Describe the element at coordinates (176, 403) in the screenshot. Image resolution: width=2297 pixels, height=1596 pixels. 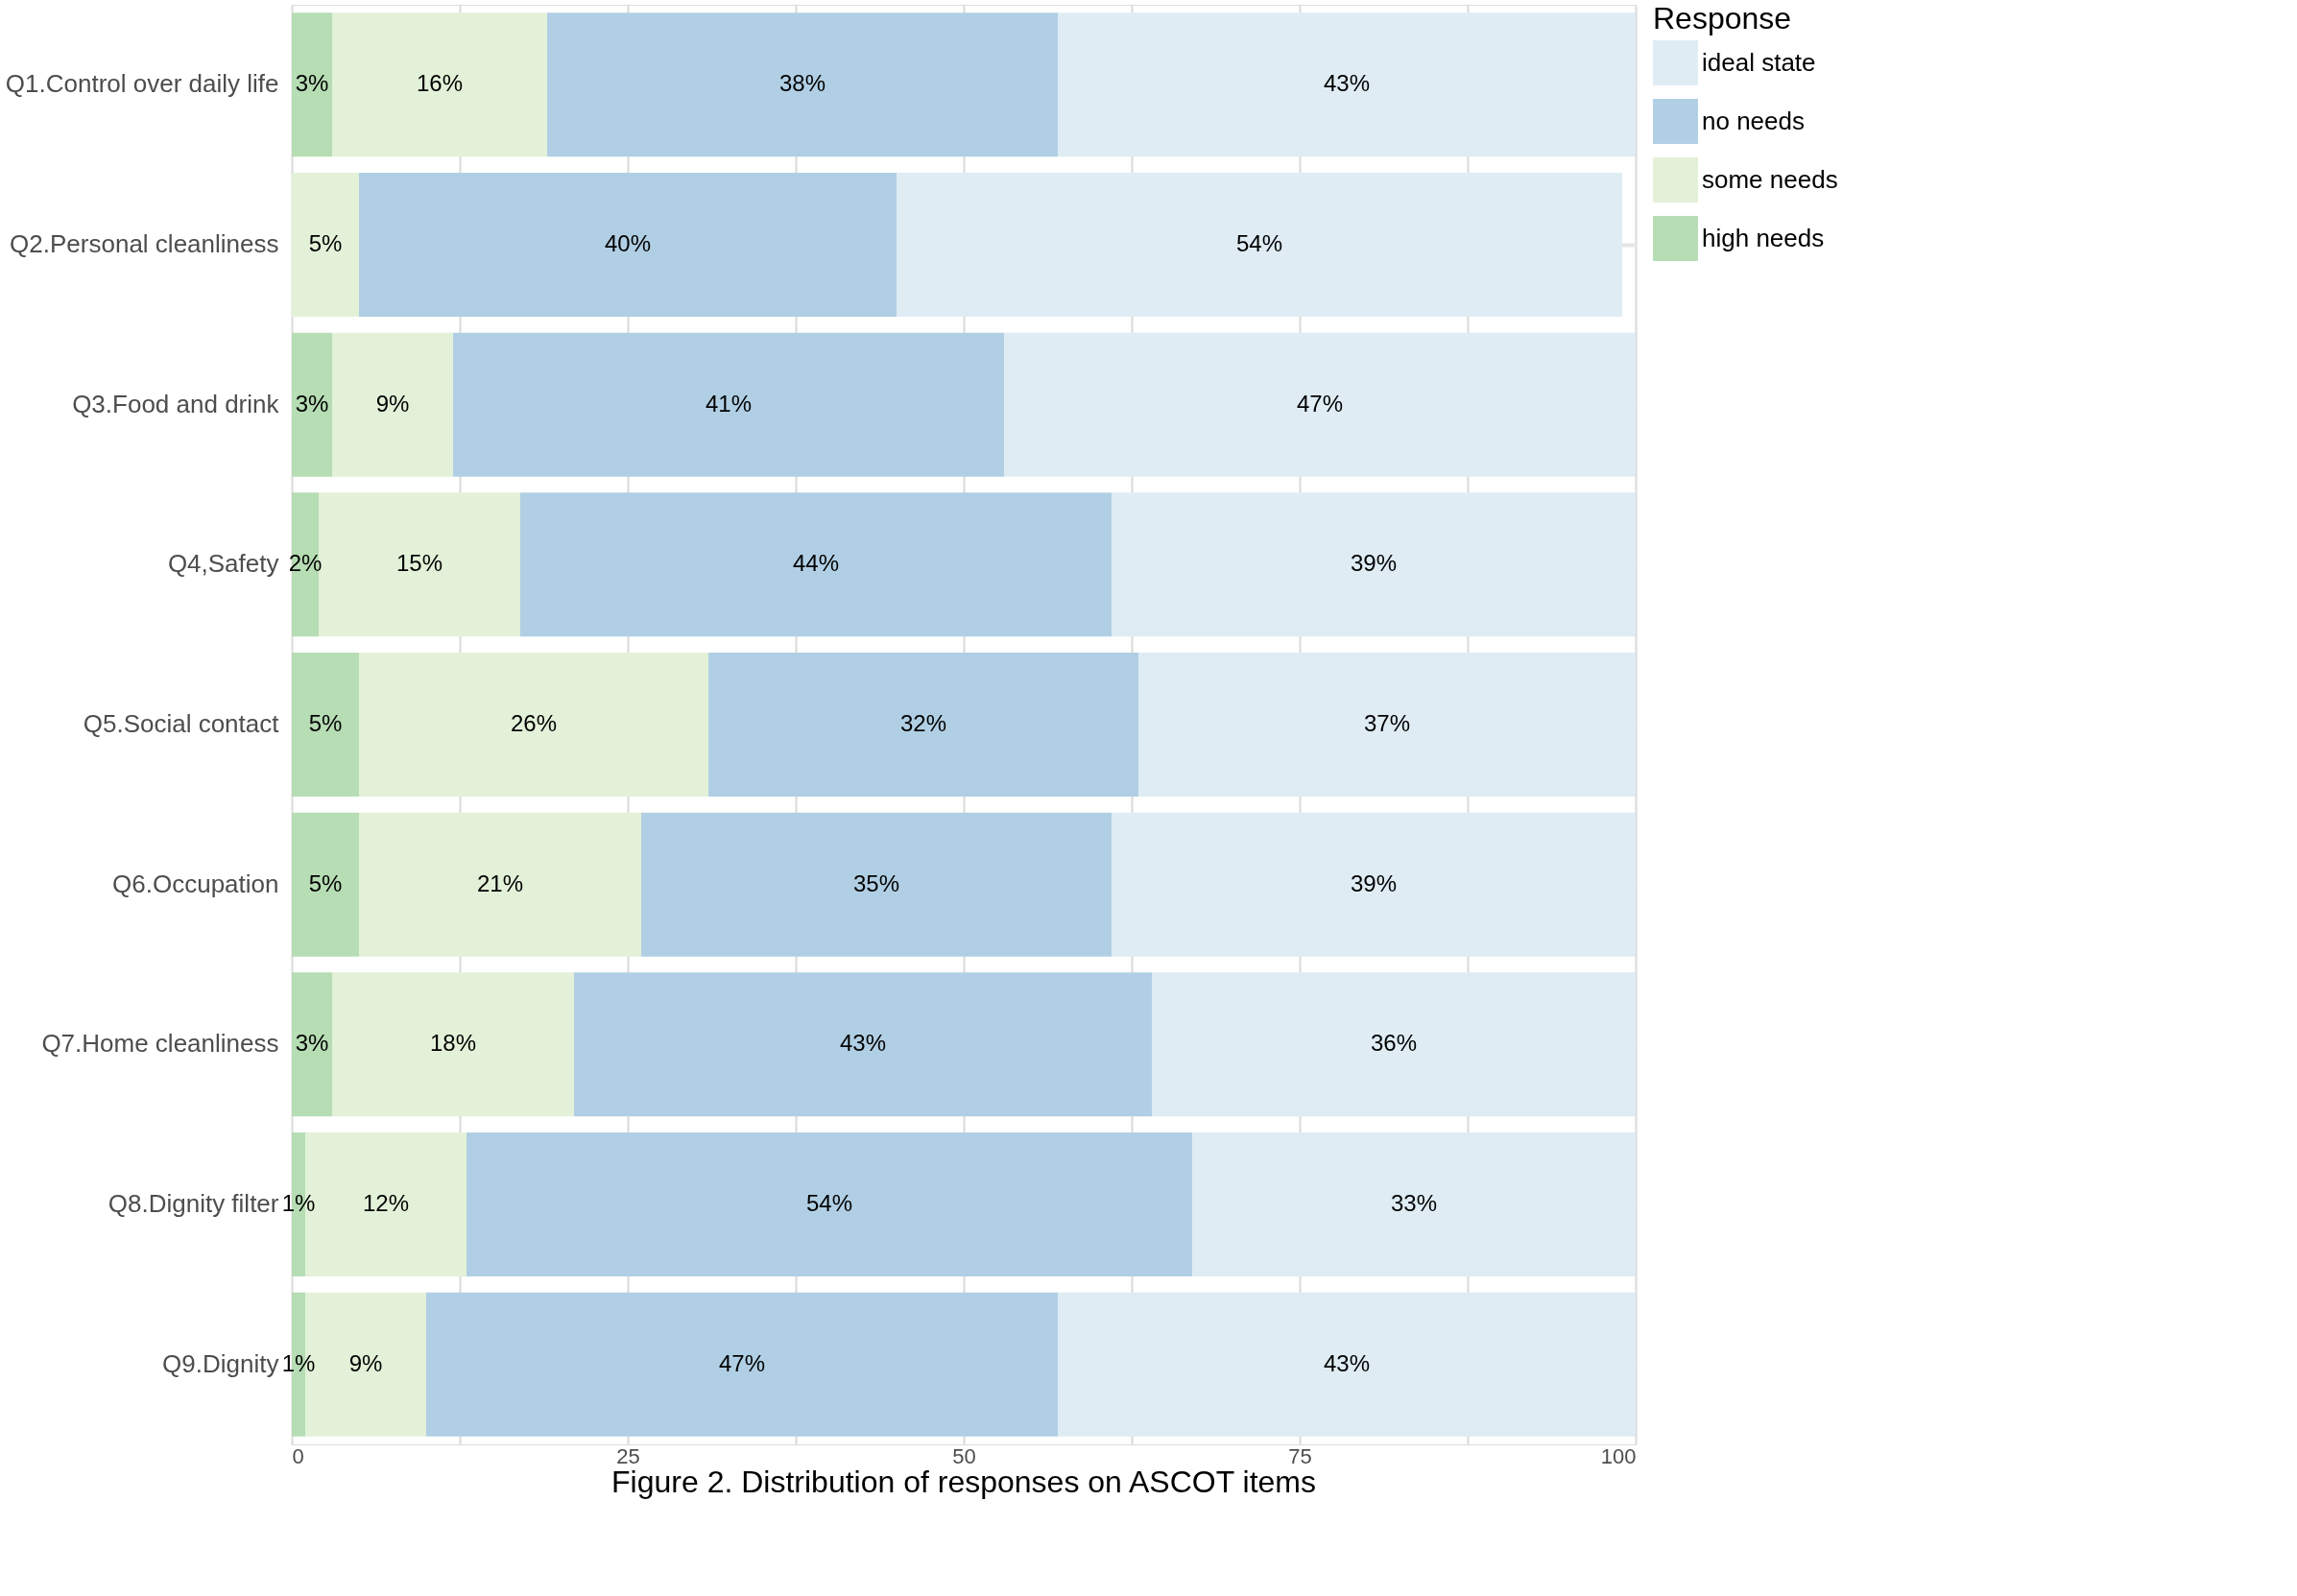
I see `y-tick-label: Q3.Food and drink` at that location.